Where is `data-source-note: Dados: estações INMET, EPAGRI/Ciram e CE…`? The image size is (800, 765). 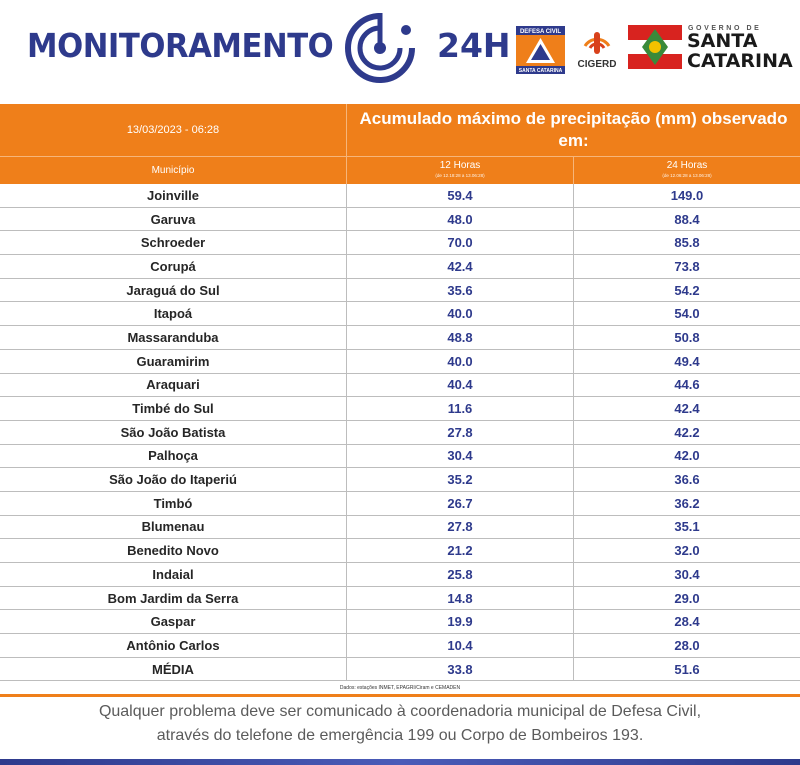 data-source-note: Dados: estações INMET, EPAGRI/Ciram e CE… is located at coordinates (400, 688).